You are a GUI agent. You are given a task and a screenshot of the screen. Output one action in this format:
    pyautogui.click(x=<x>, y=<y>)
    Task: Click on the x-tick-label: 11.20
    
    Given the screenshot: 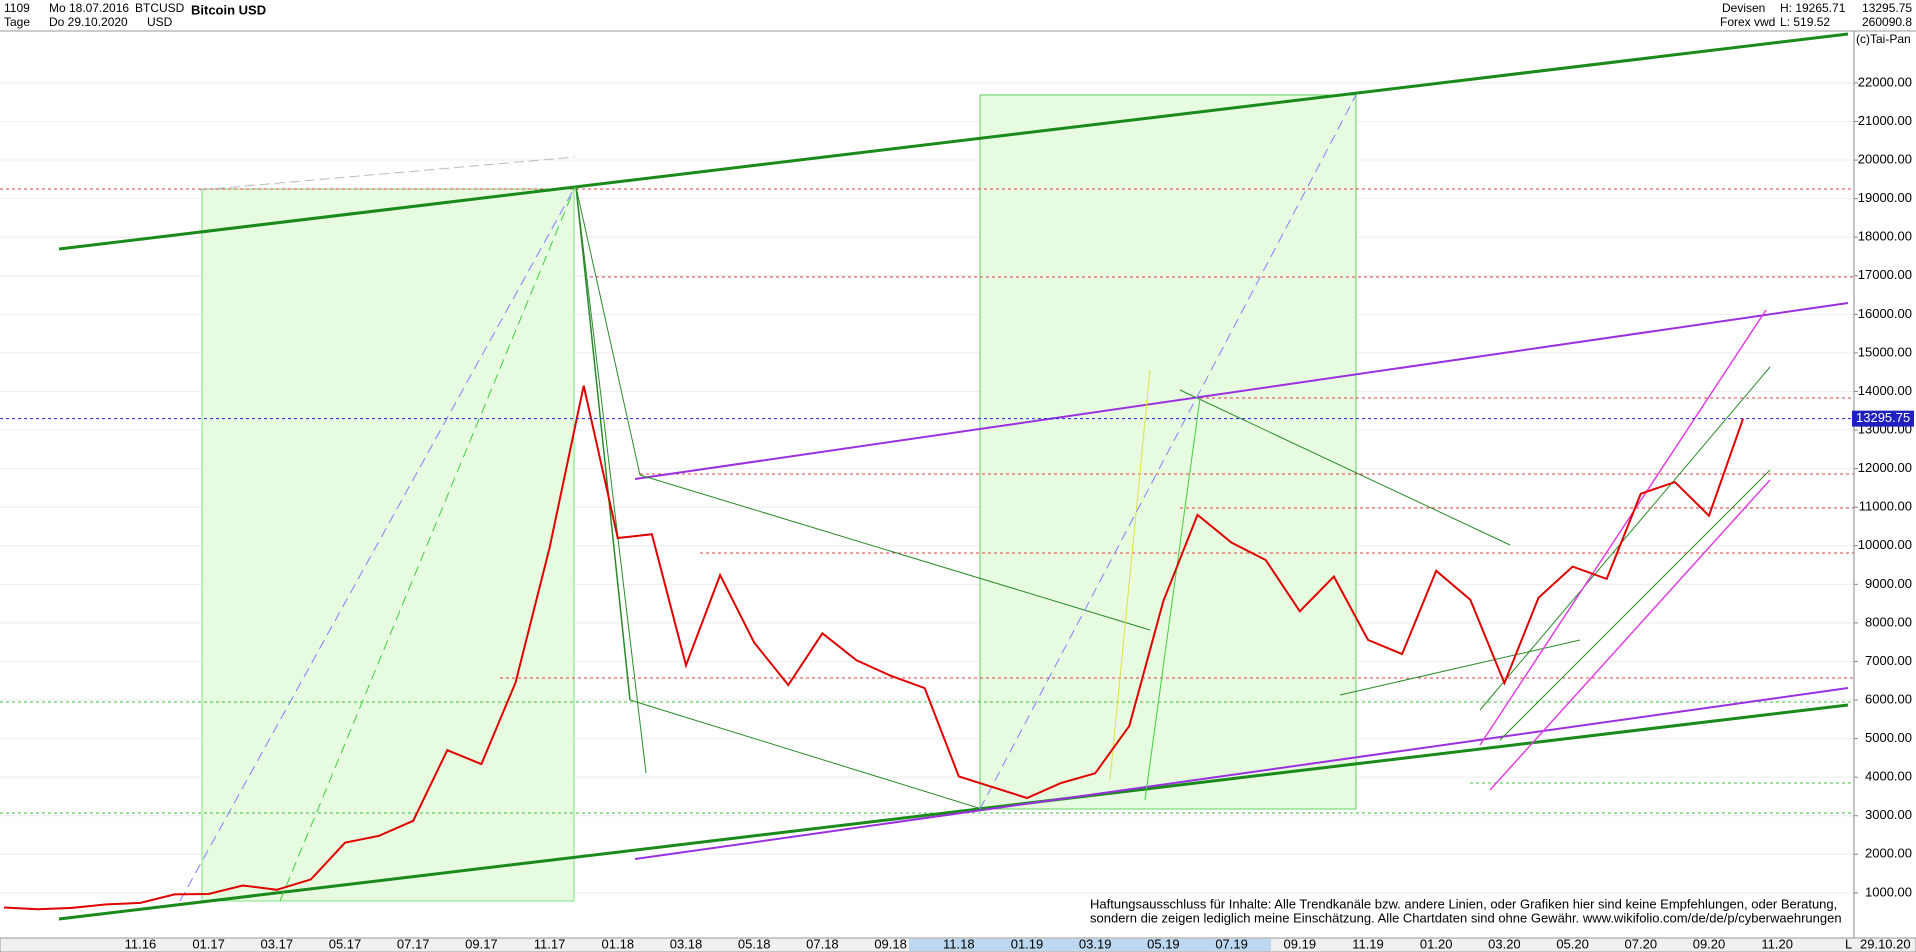 What is the action you would take?
    pyautogui.click(x=1777, y=943)
    